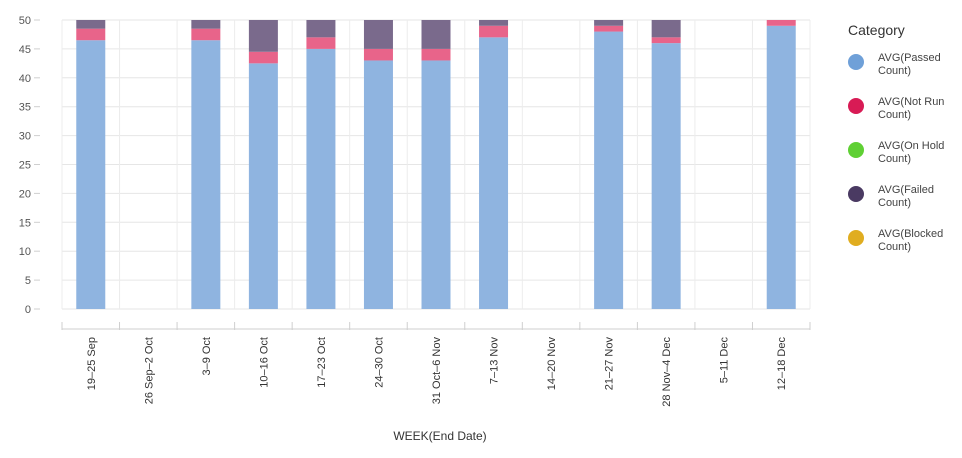 The image size is (962, 458). I want to click on x-tick-label: 26 Sep–2 Oct, so click(149, 370).